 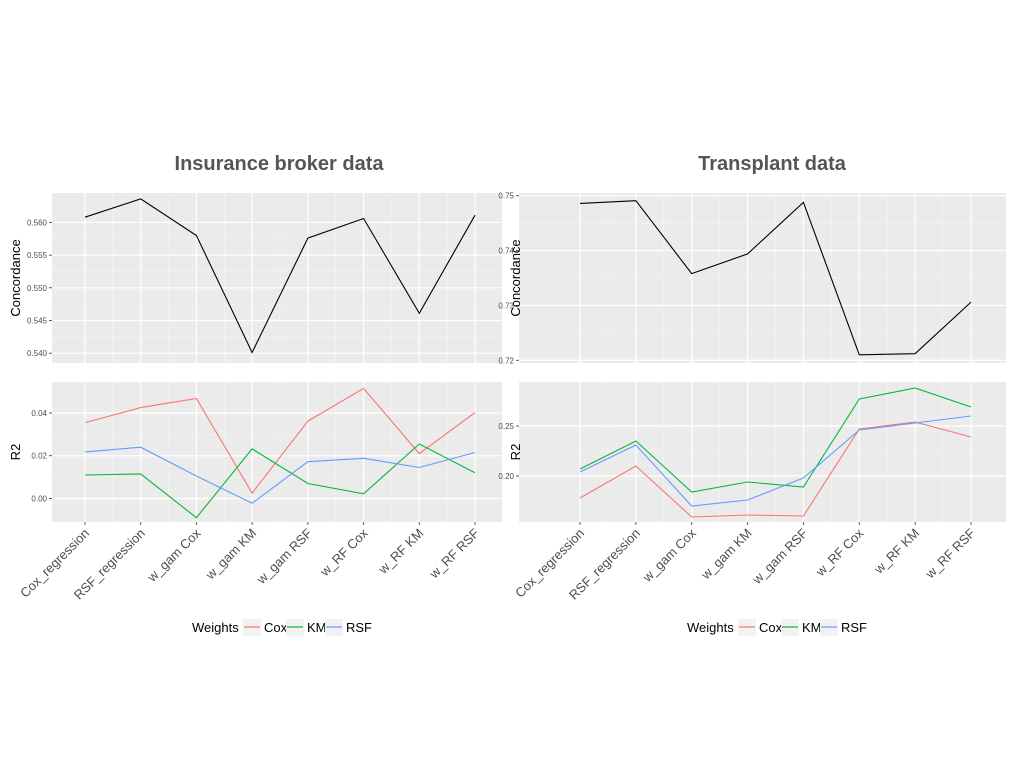 I want to click on y-tick-label: 0.75, so click(x=506, y=196).